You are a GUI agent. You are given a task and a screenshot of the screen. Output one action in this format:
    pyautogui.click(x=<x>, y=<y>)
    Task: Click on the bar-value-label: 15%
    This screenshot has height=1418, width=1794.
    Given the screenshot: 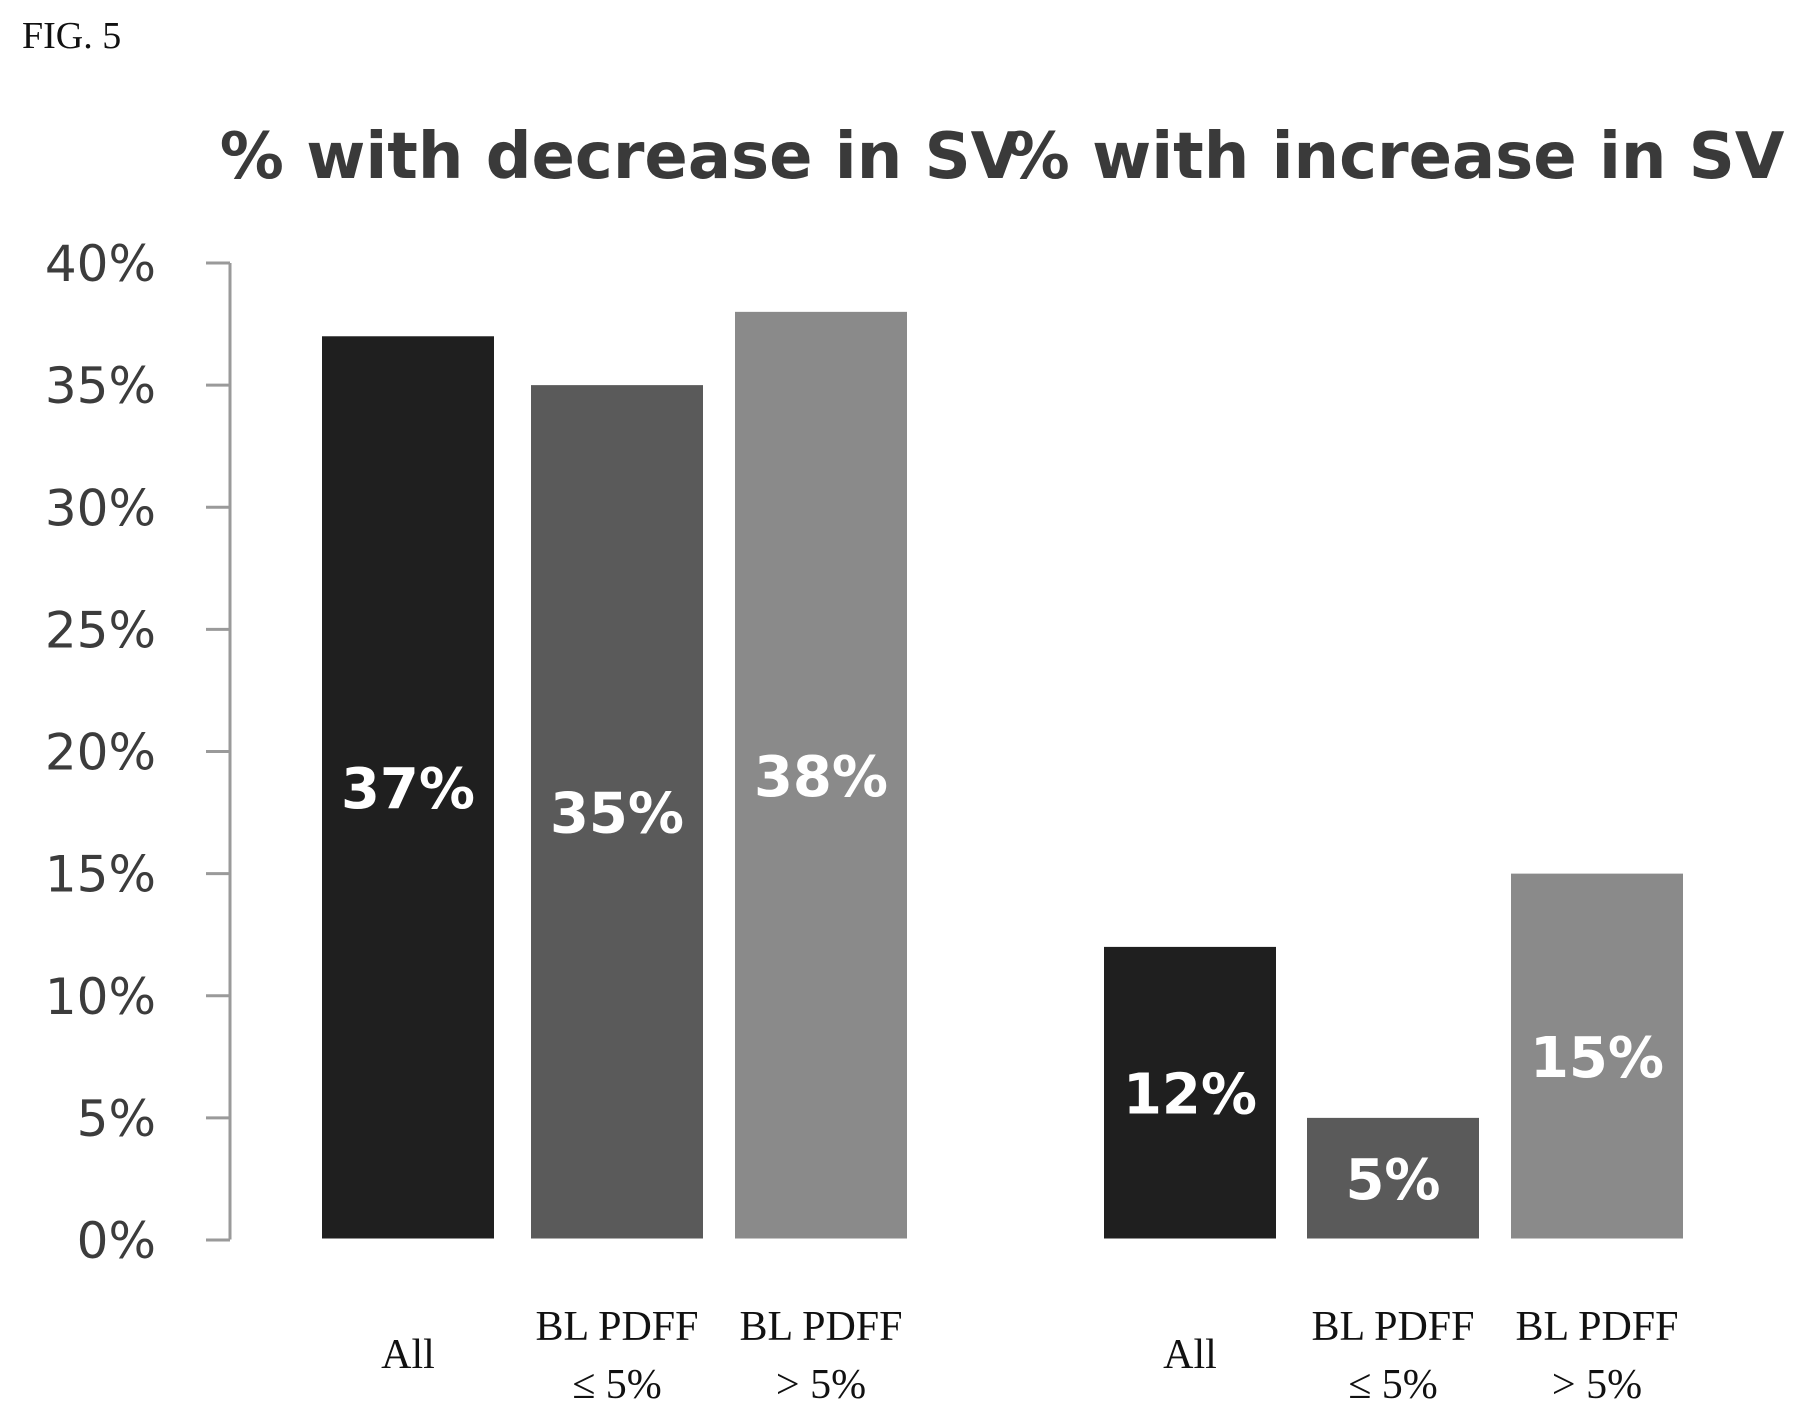 What is the action you would take?
    pyautogui.click(x=1597, y=1058)
    